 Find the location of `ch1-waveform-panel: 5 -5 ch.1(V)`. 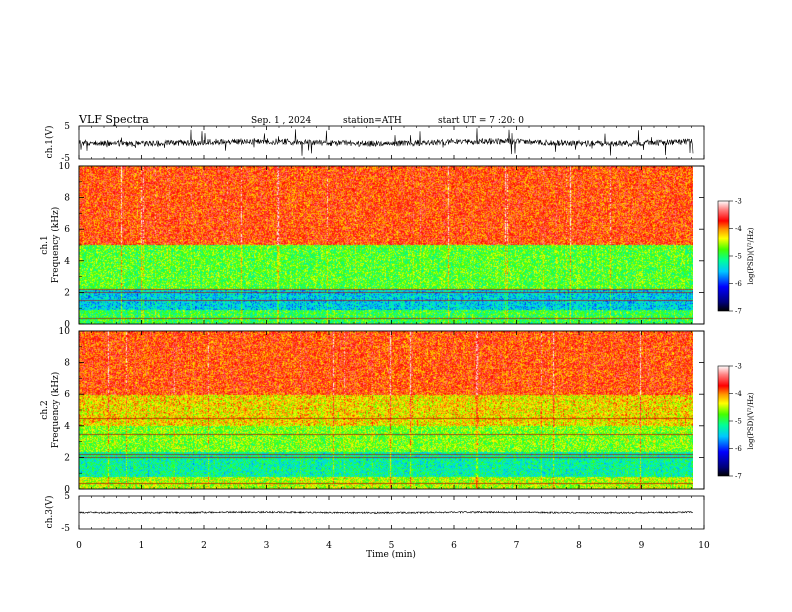

ch1-waveform-panel: 5 -5 ch.1(V) is located at coordinates (374, 143).